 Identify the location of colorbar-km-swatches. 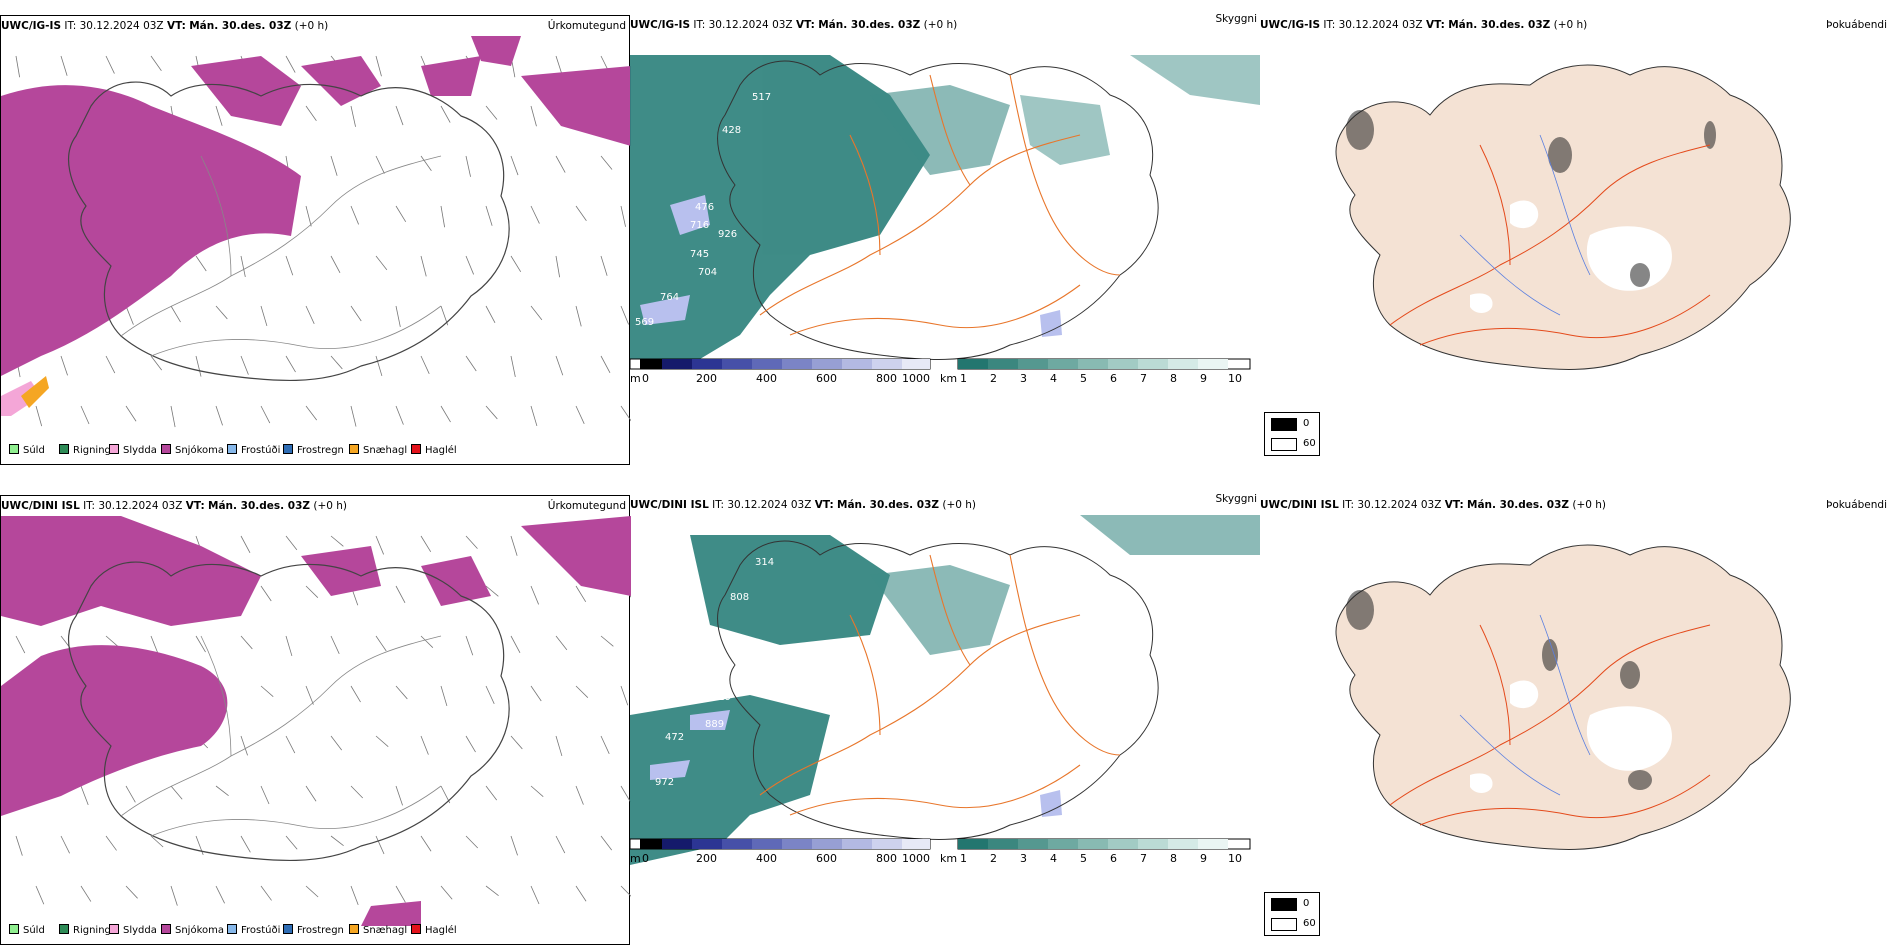
(1104, 844).